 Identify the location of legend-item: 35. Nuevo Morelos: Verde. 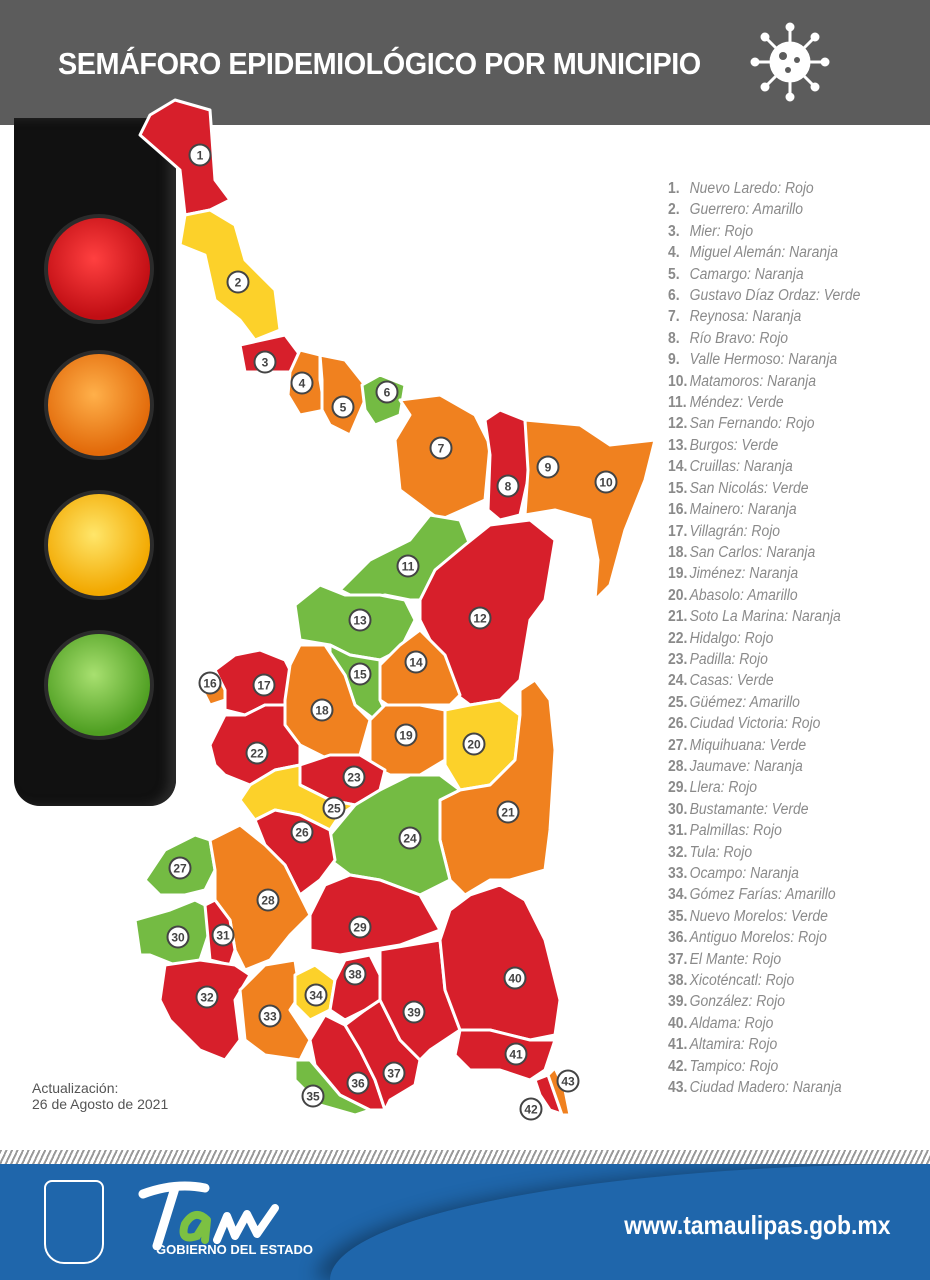
(764, 916).